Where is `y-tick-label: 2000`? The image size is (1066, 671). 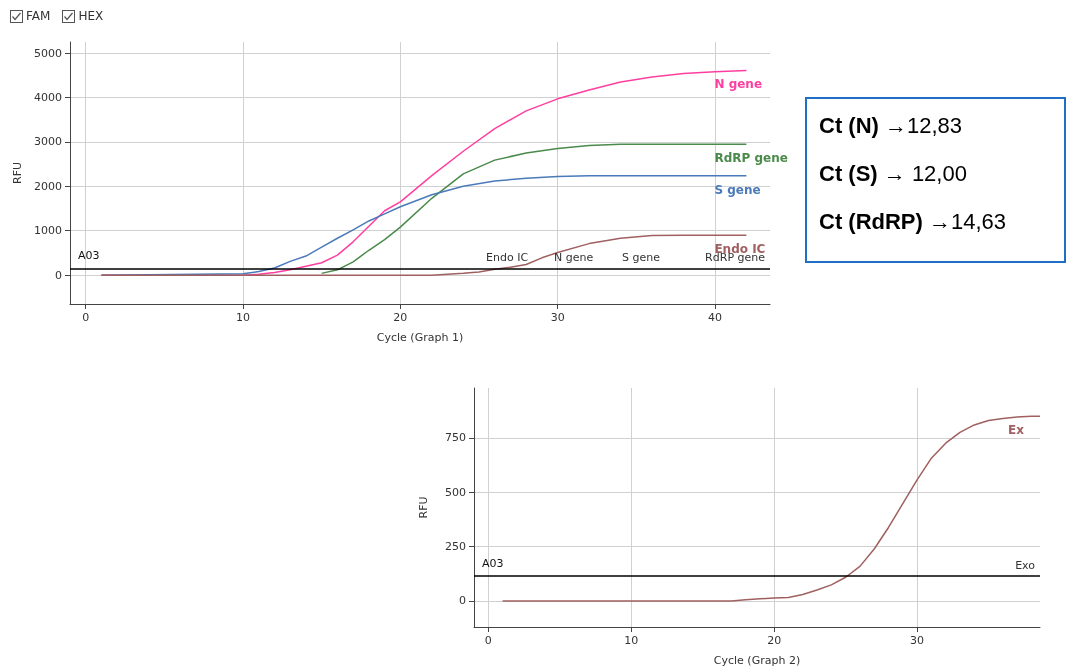 y-tick-label: 2000 is located at coordinates (48, 186).